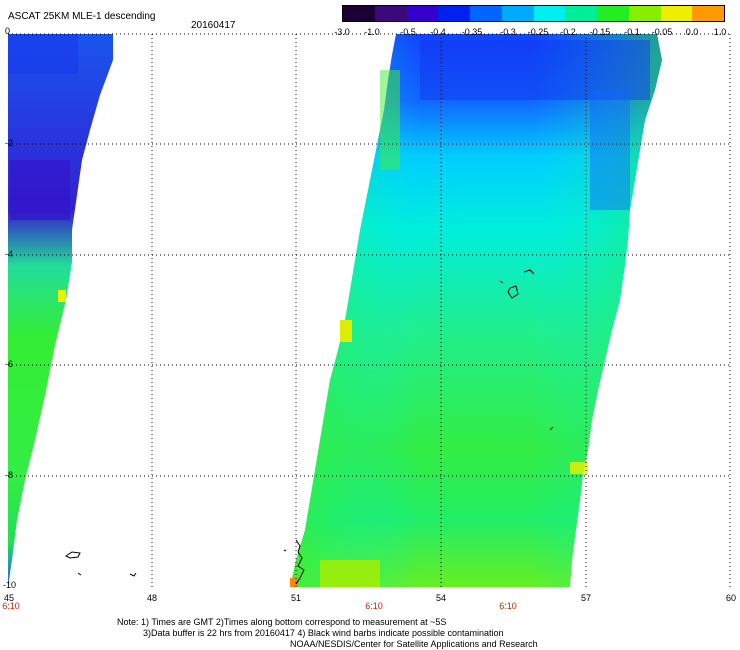 The image size is (740, 650). Describe the element at coordinates (508, 32) in the screenshot. I see `colorbar-label: -0.3` at that location.